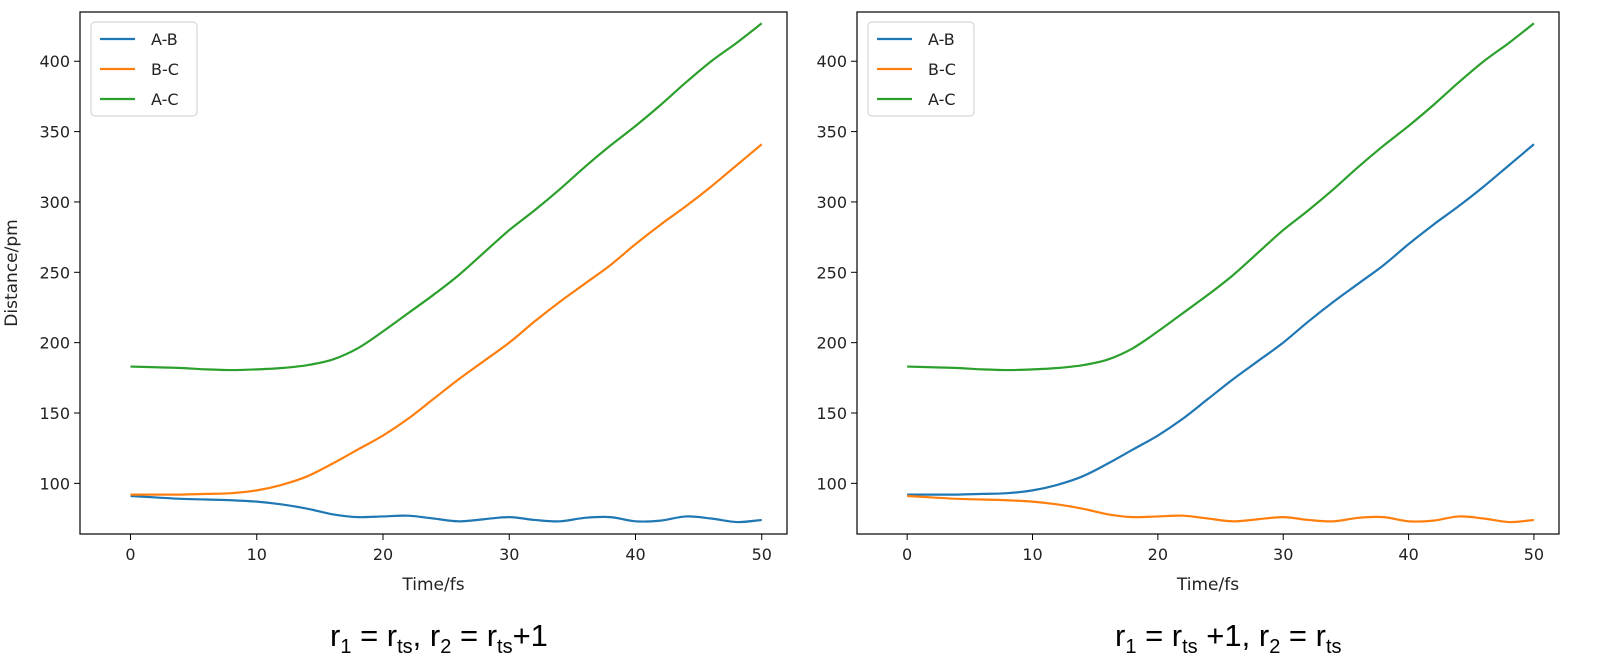 The height and width of the screenshot is (664, 1612). Describe the element at coordinates (446, 509) in the screenshot. I see `series-line-a-b` at that location.